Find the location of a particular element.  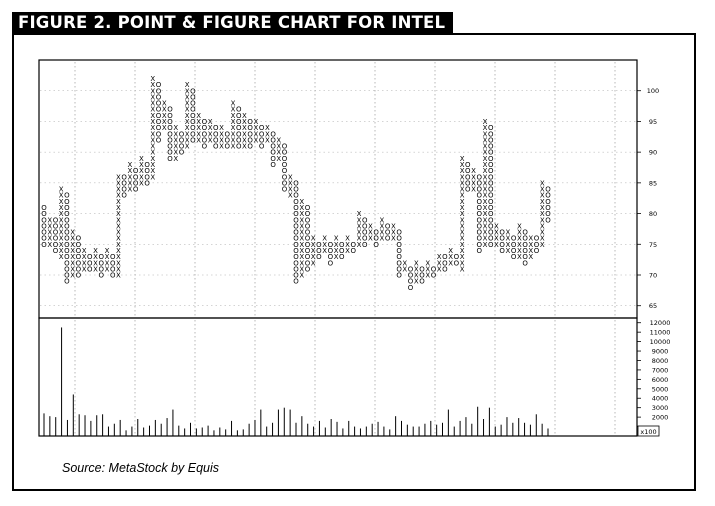

volume-tick-label: 4000 is located at coordinates (660, 399).